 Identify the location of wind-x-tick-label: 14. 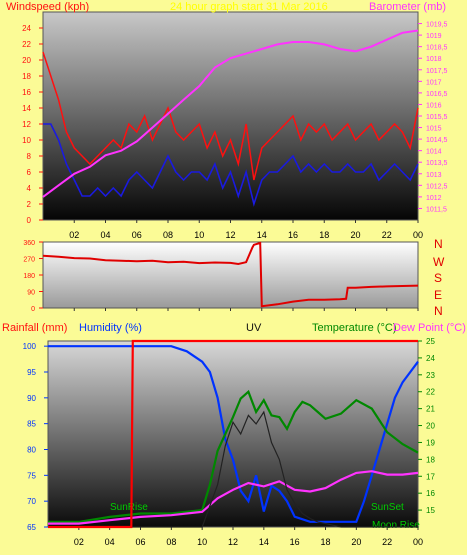
(262, 235).